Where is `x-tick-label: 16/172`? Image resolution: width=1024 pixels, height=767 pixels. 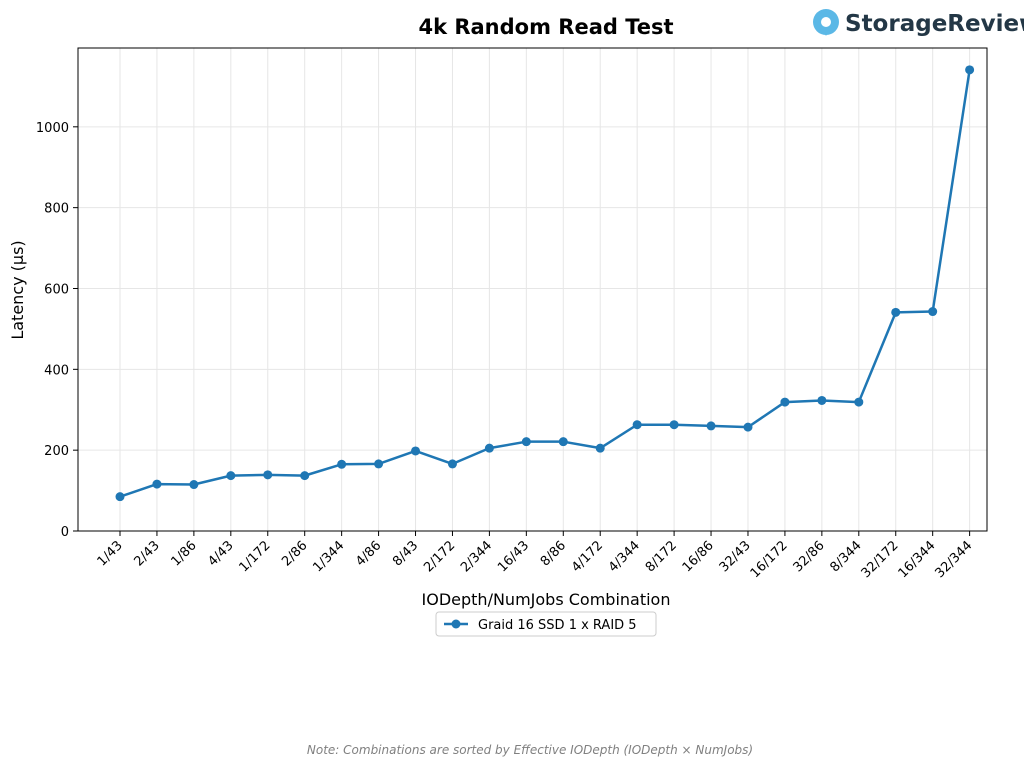 x-tick-label: 16/172 is located at coordinates (769, 559).